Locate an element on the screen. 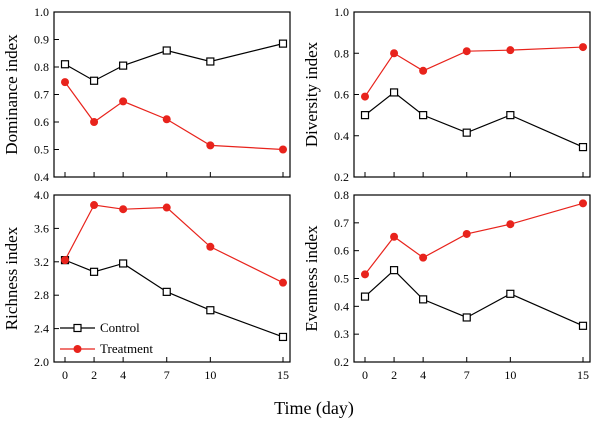 This screenshot has height=428, width=600. legend-control-label: Control is located at coordinates (120, 327).